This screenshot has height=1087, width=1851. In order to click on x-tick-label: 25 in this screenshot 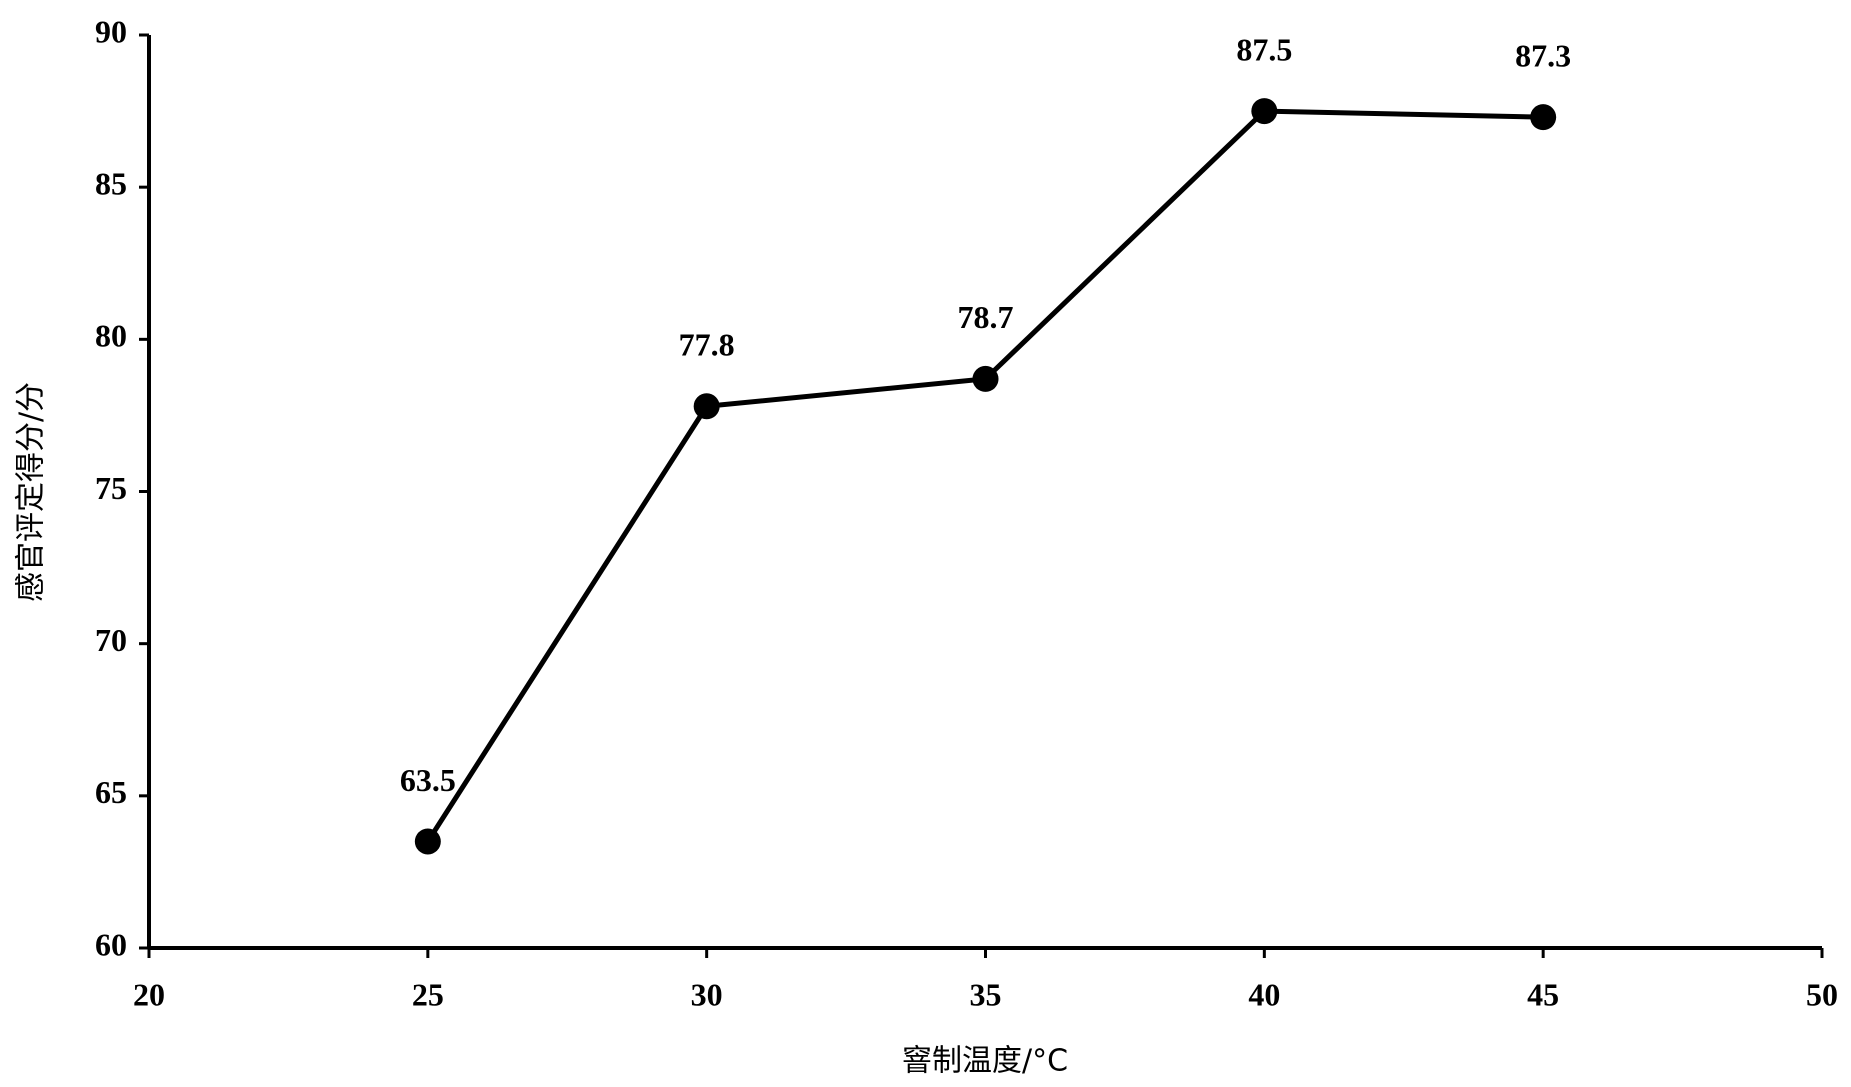, I will do `click(428, 994)`.